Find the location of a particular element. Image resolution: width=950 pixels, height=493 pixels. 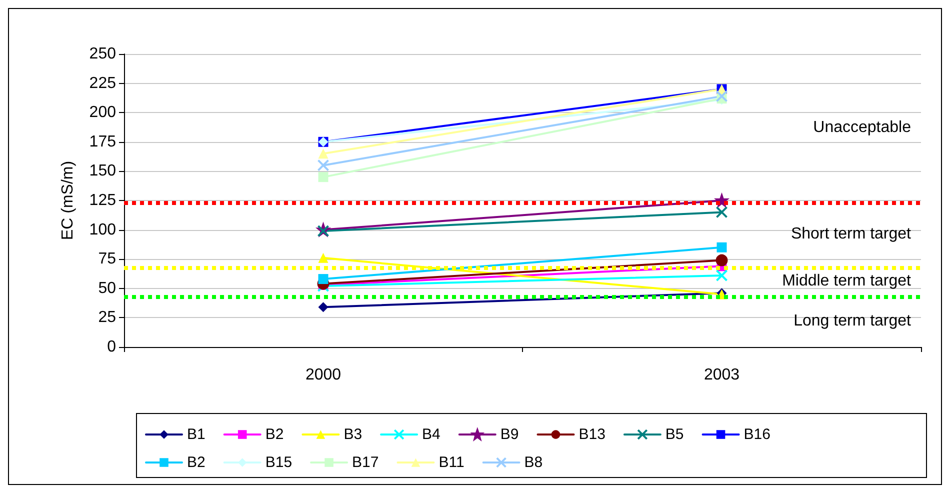

legend-label: B11 is located at coordinates (451, 462).